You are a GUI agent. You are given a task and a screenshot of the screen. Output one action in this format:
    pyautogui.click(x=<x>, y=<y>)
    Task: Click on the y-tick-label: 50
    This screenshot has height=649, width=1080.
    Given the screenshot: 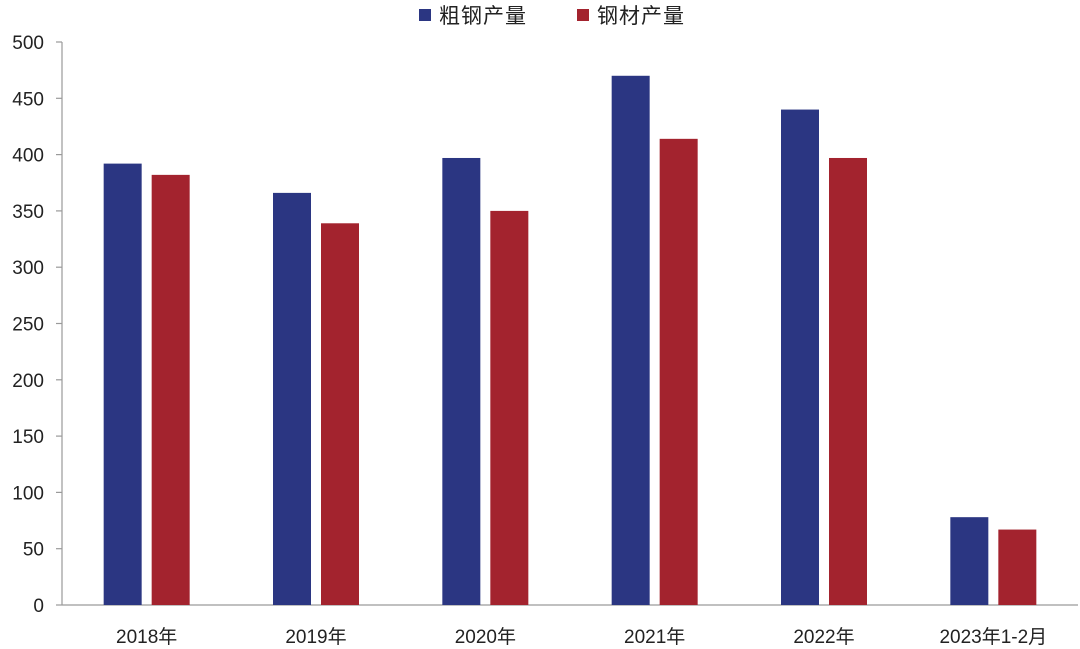 What is the action you would take?
    pyautogui.click(x=33, y=550)
    